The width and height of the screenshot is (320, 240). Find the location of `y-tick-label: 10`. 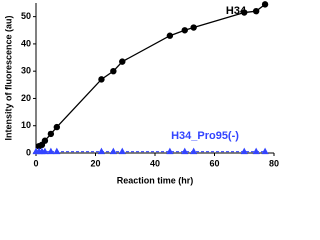

y-tick-label: 10 is located at coordinates (26, 125).